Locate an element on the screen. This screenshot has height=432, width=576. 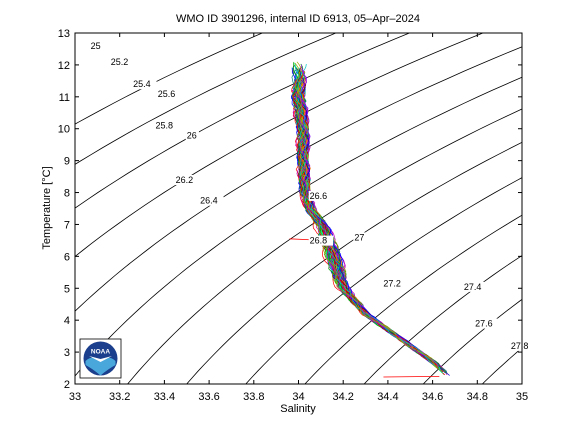
noaa-logo: NOAA is located at coordinates (100, 358).